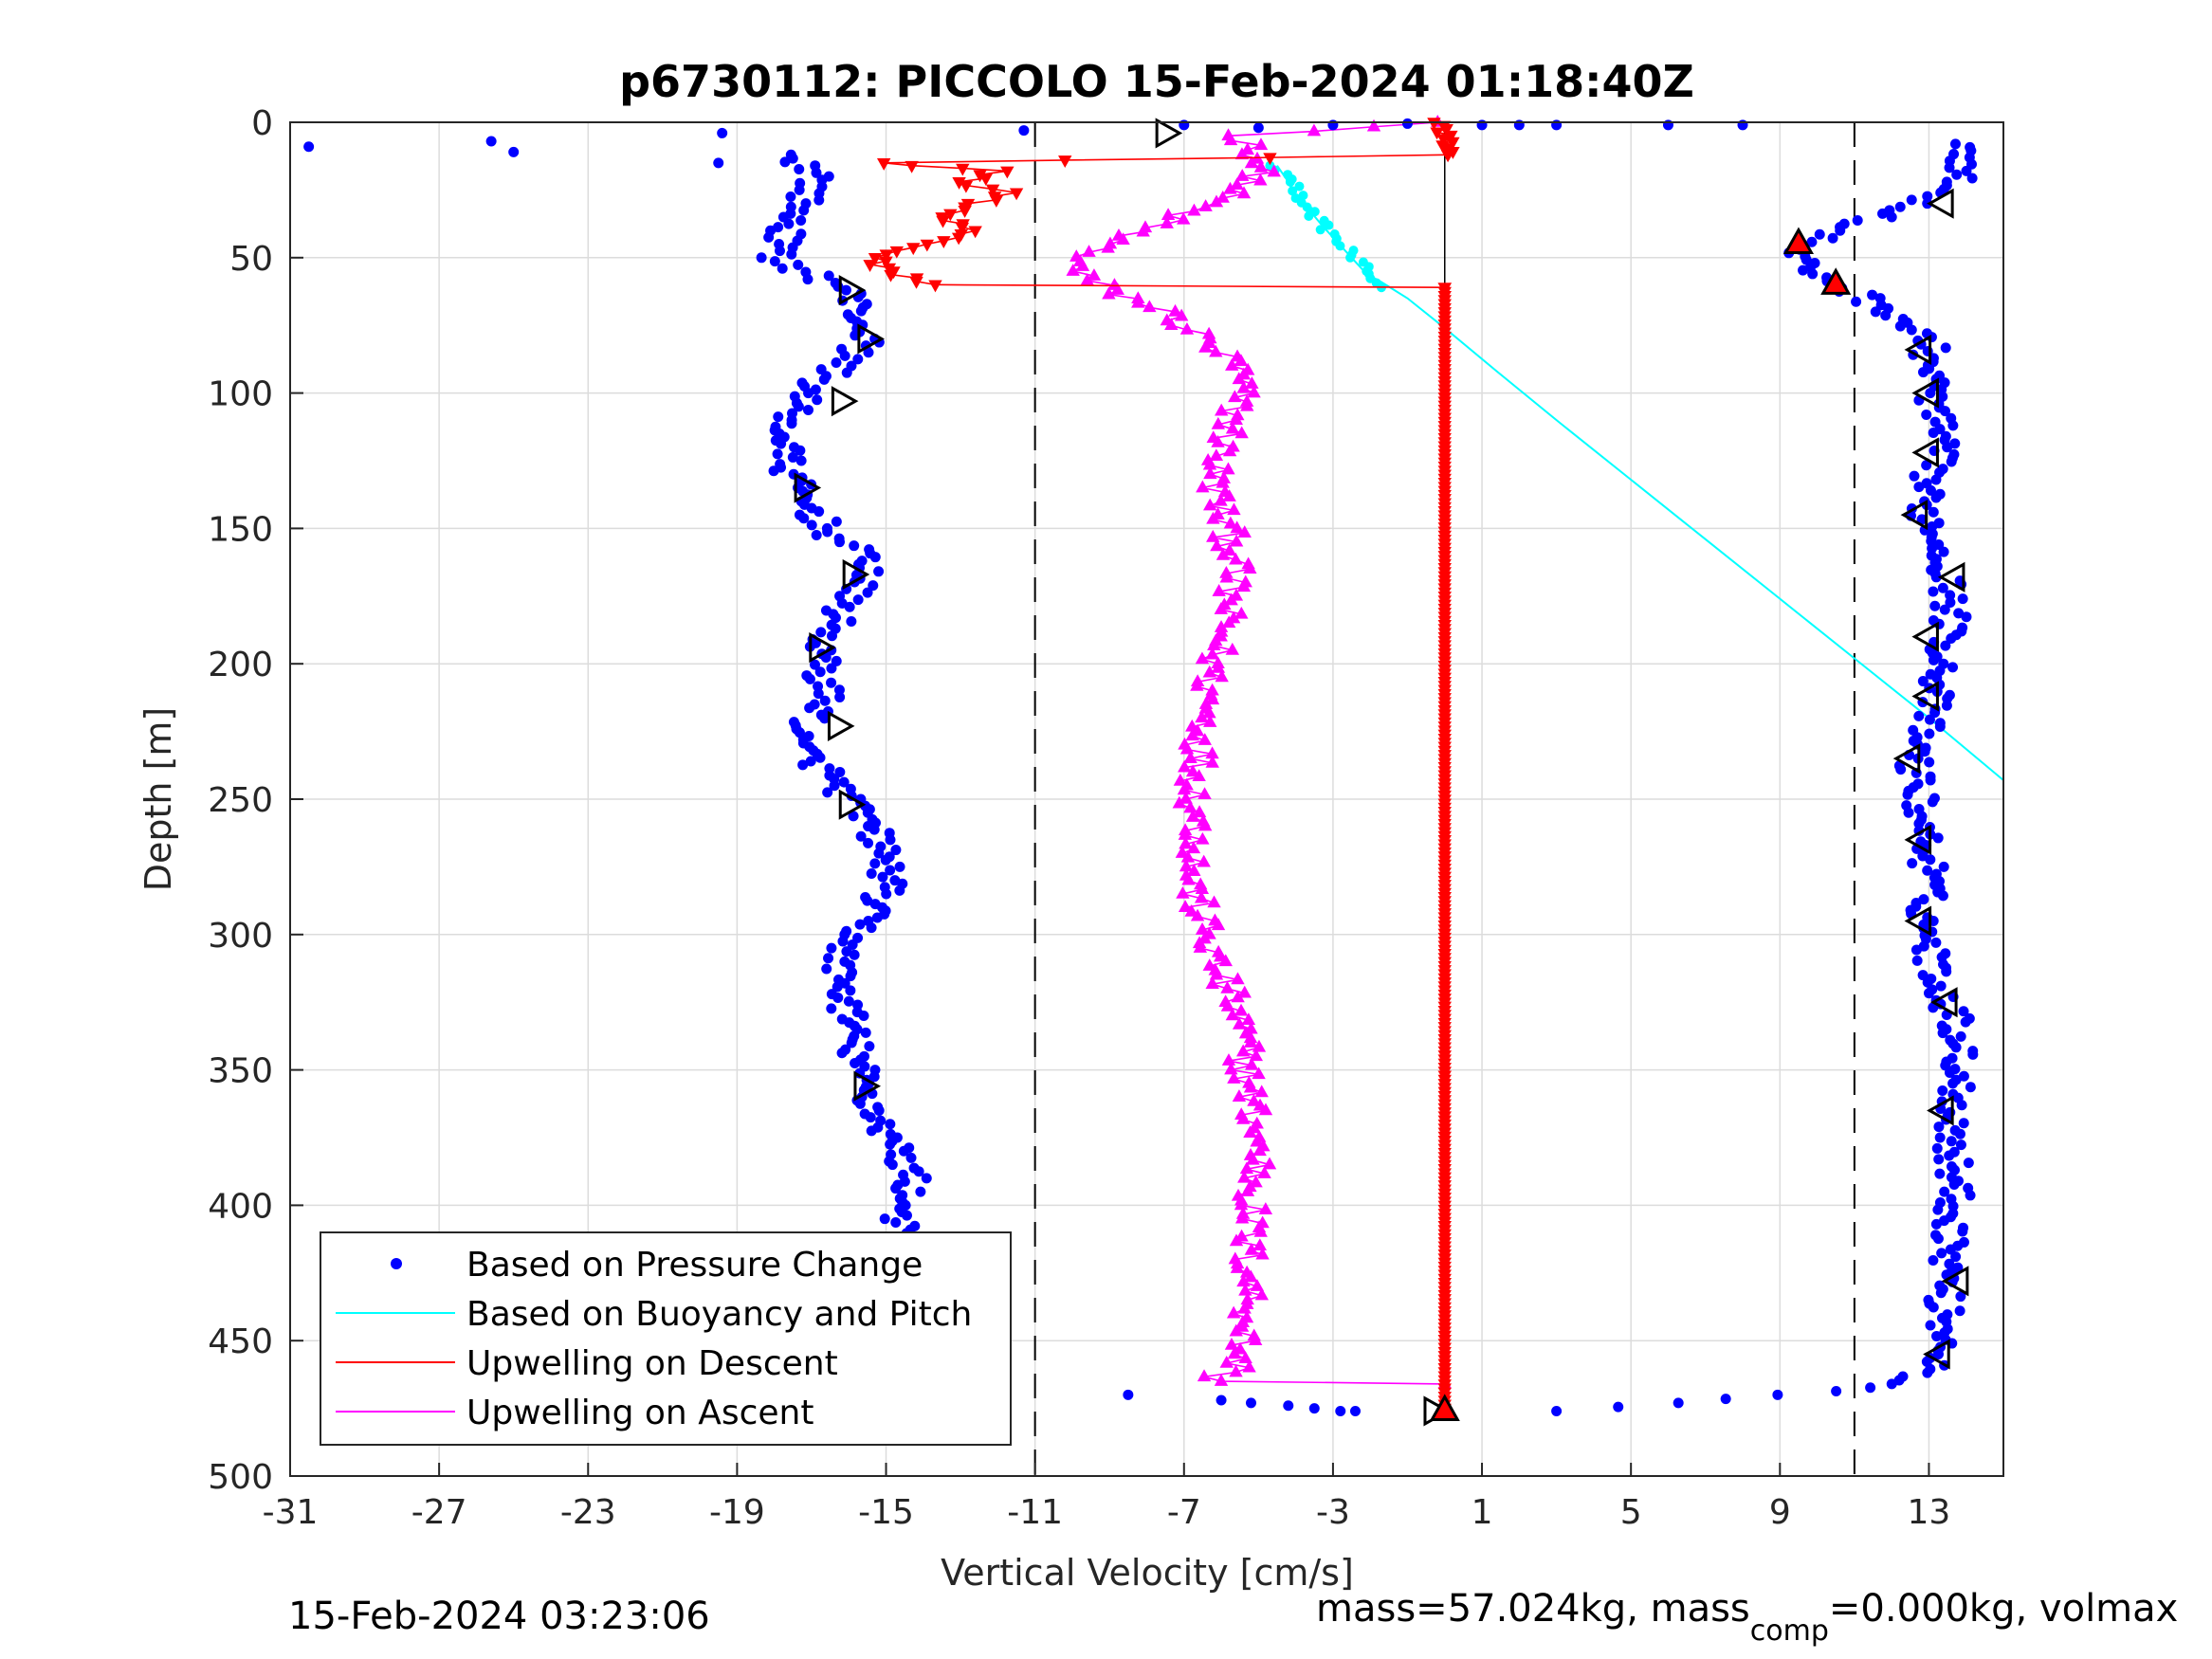 The image size is (2212, 1659). What do you see at coordinates (1184, 1512) in the screenshot?
I see `x-tick-label: -7` at bounding box center [1184, 1512].